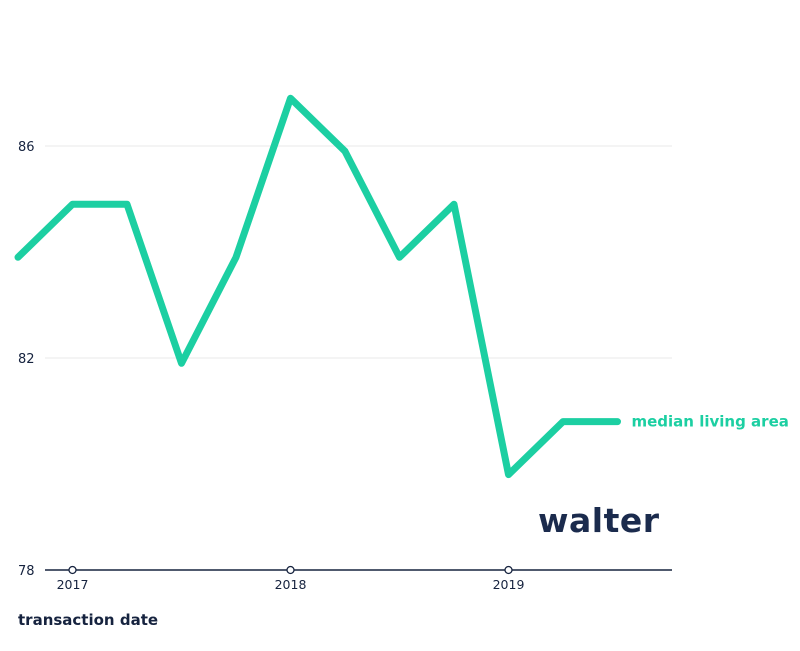 The image size is (800, 651). What do you see at coordinates (509, 584) in the screenshot?
I see `x-tick-label: 2019` at bounding box center [509, 584].